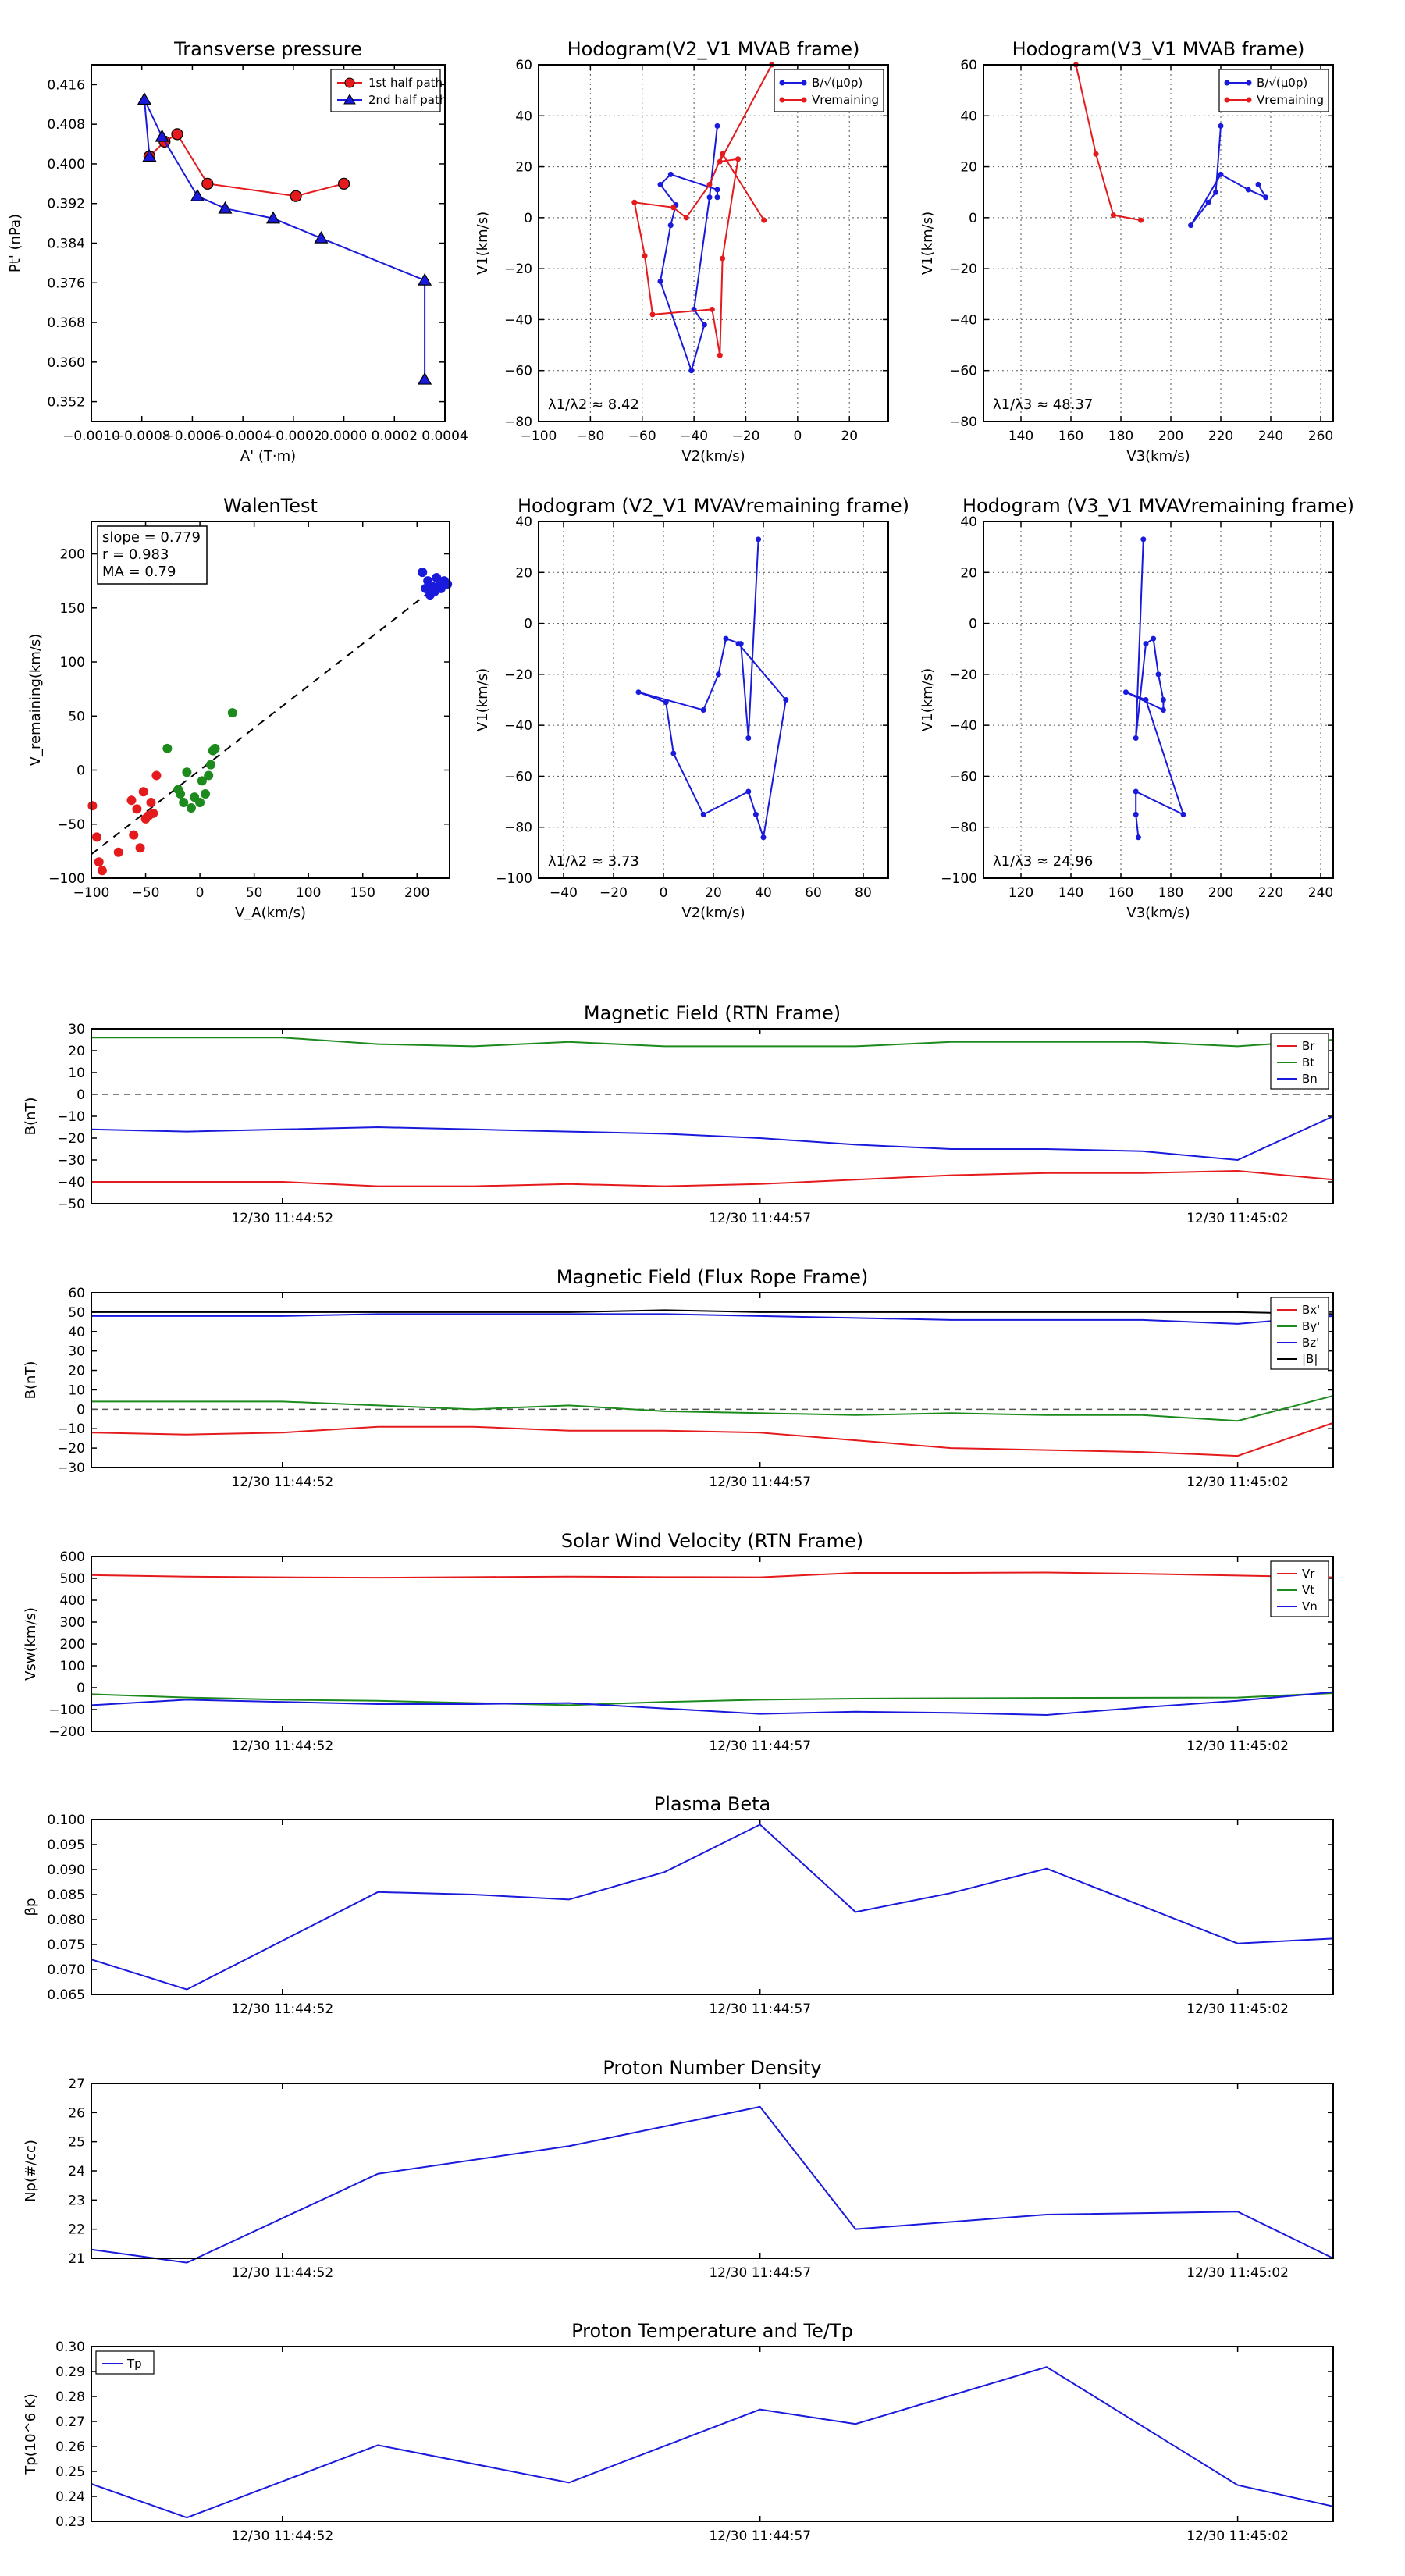 Image resolution: width=1405 pixels, height=2576 pixels. I want to click on x-tick-label: −60, so click(642, 436).